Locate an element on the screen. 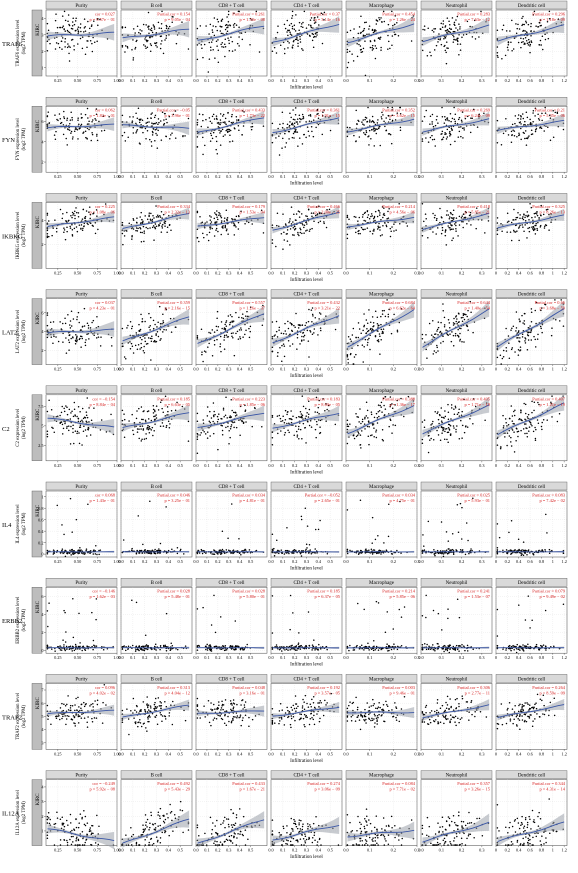  panel-title: Neutrophil is located at coordinates (457, 391).